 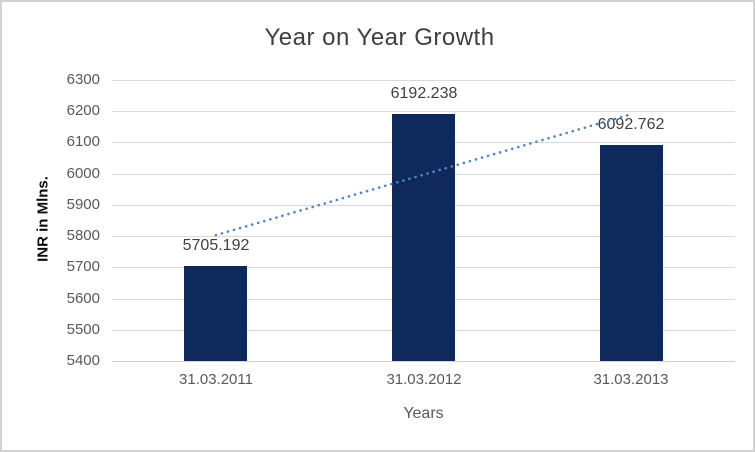 What do you see at coordinates (83, 266) in the screenshot?
I see `y-tick-label: 5700` at bounding box center [83, 266].